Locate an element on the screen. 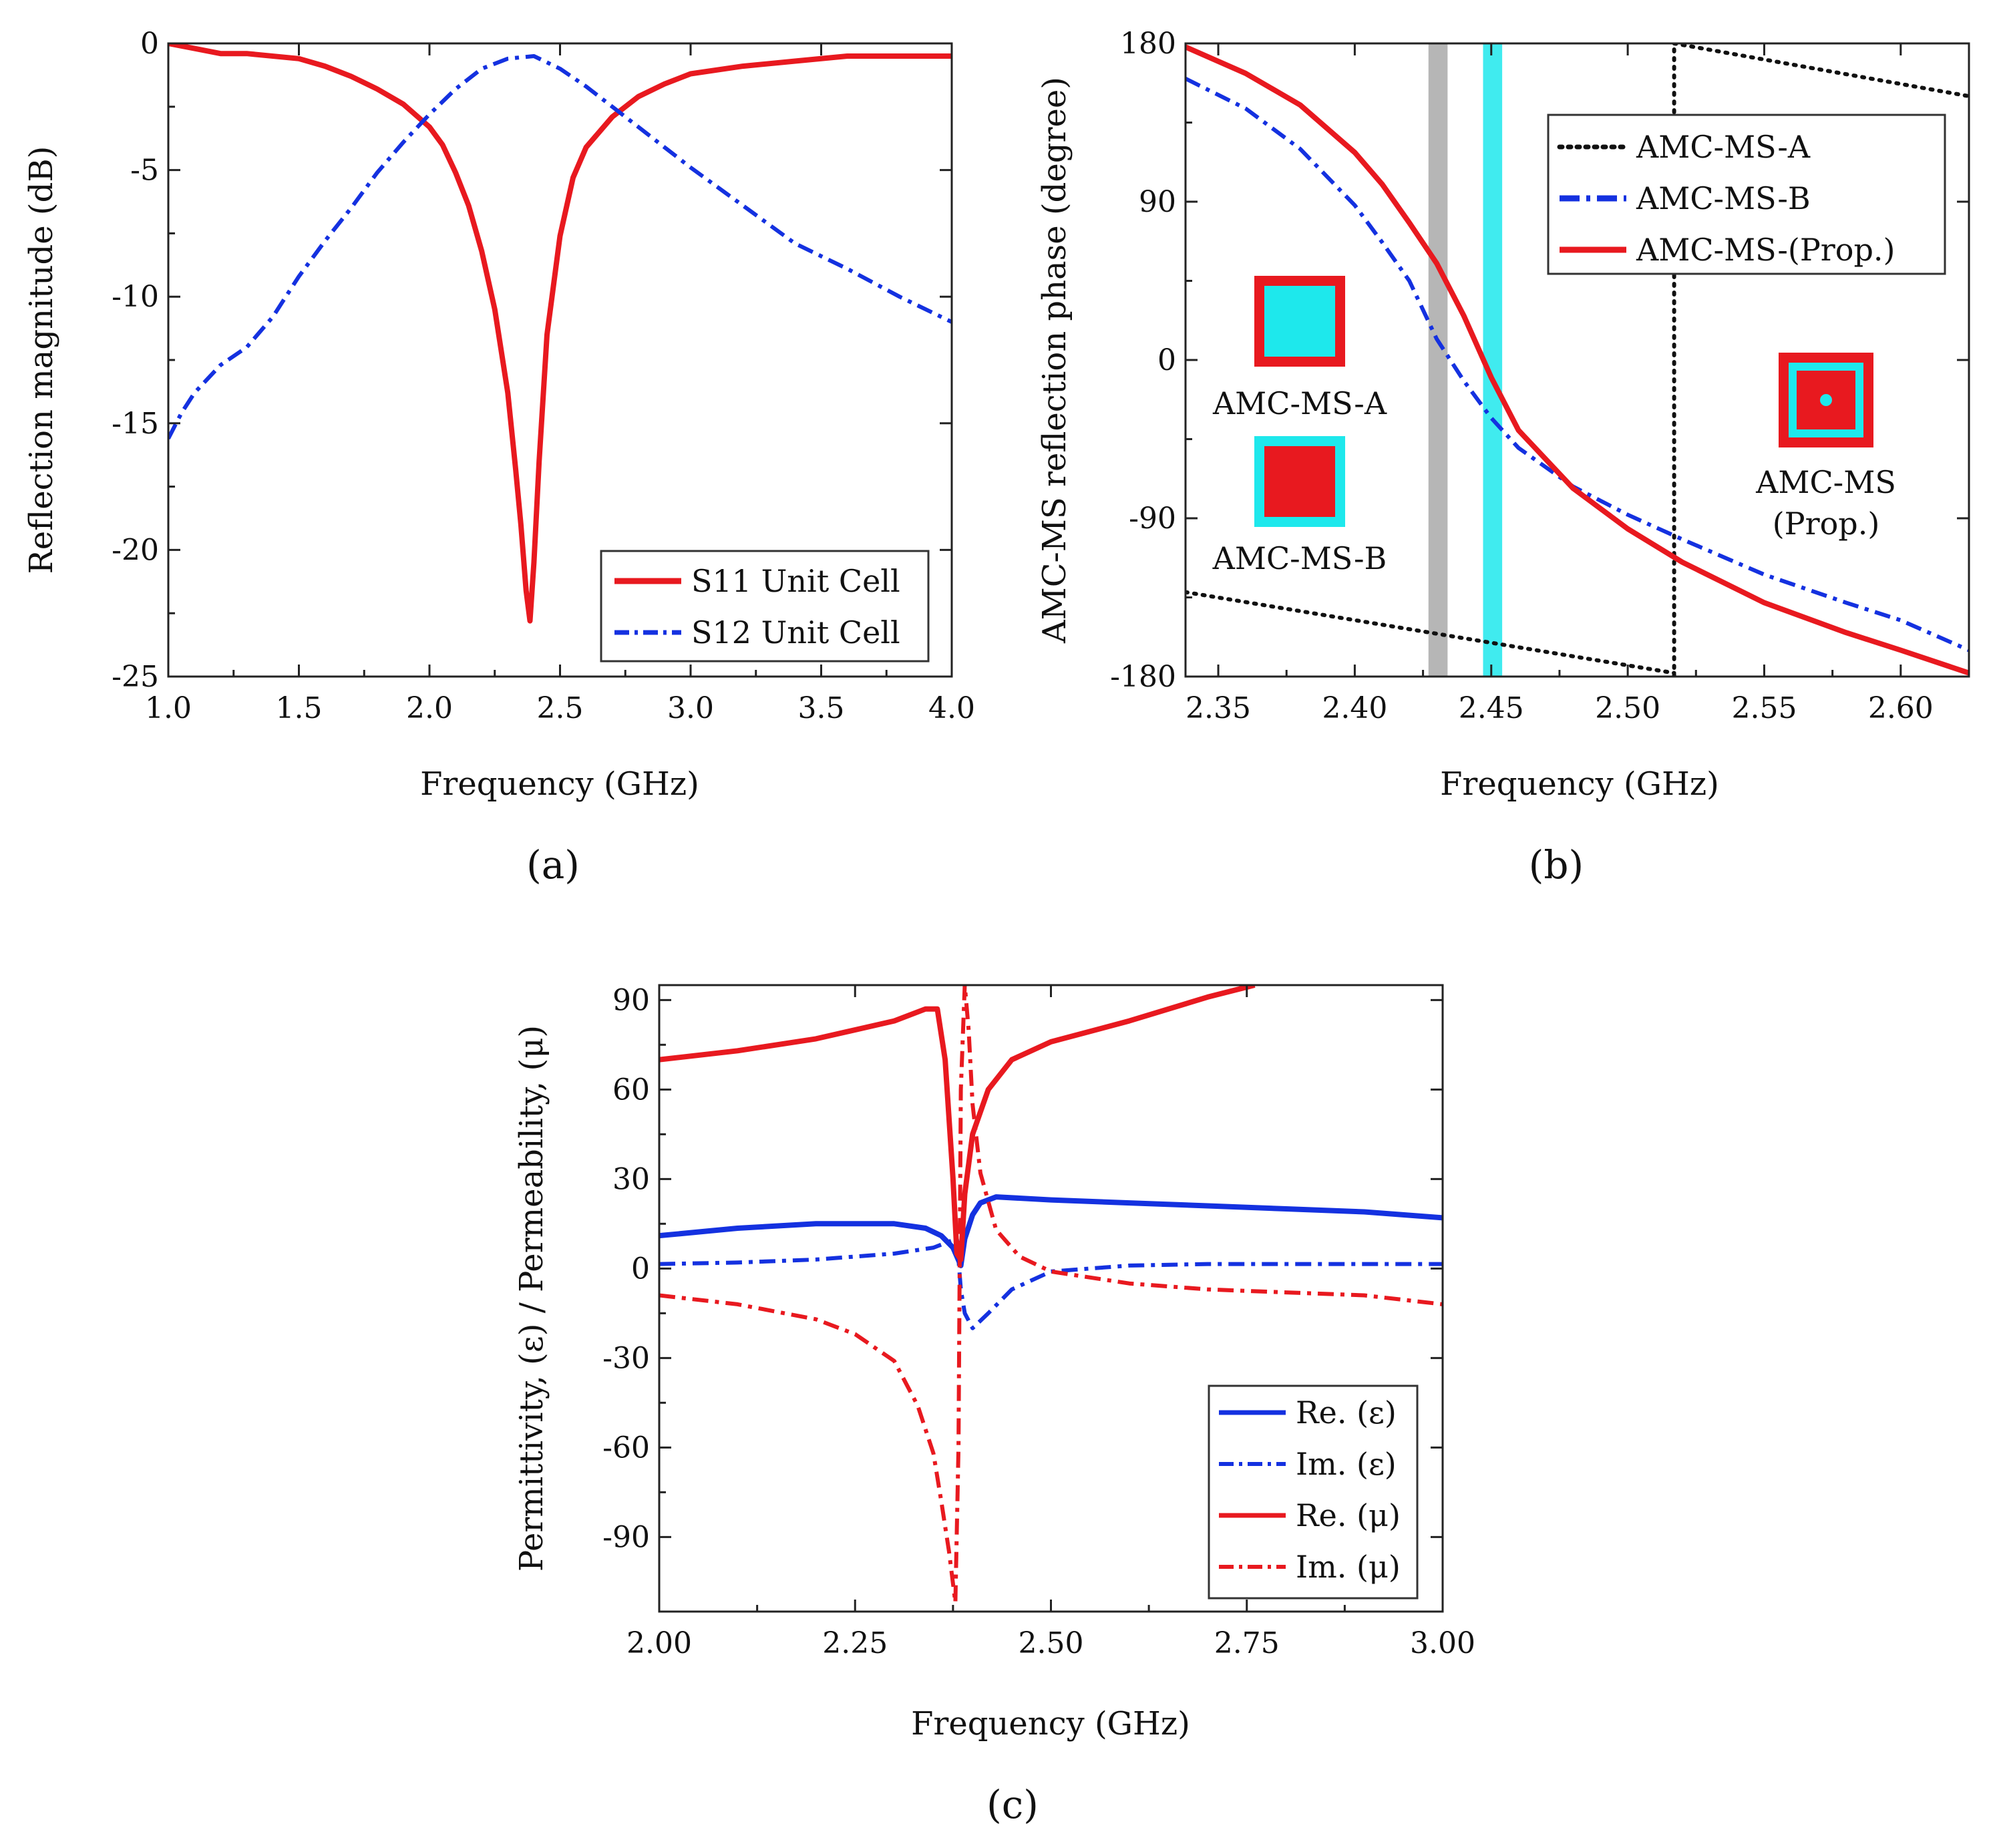 Image resolution: width=1991 pixels, height=1848 pixels. inset-prop-label-line1: AMC-MS is located at coordinates (1825, 482).